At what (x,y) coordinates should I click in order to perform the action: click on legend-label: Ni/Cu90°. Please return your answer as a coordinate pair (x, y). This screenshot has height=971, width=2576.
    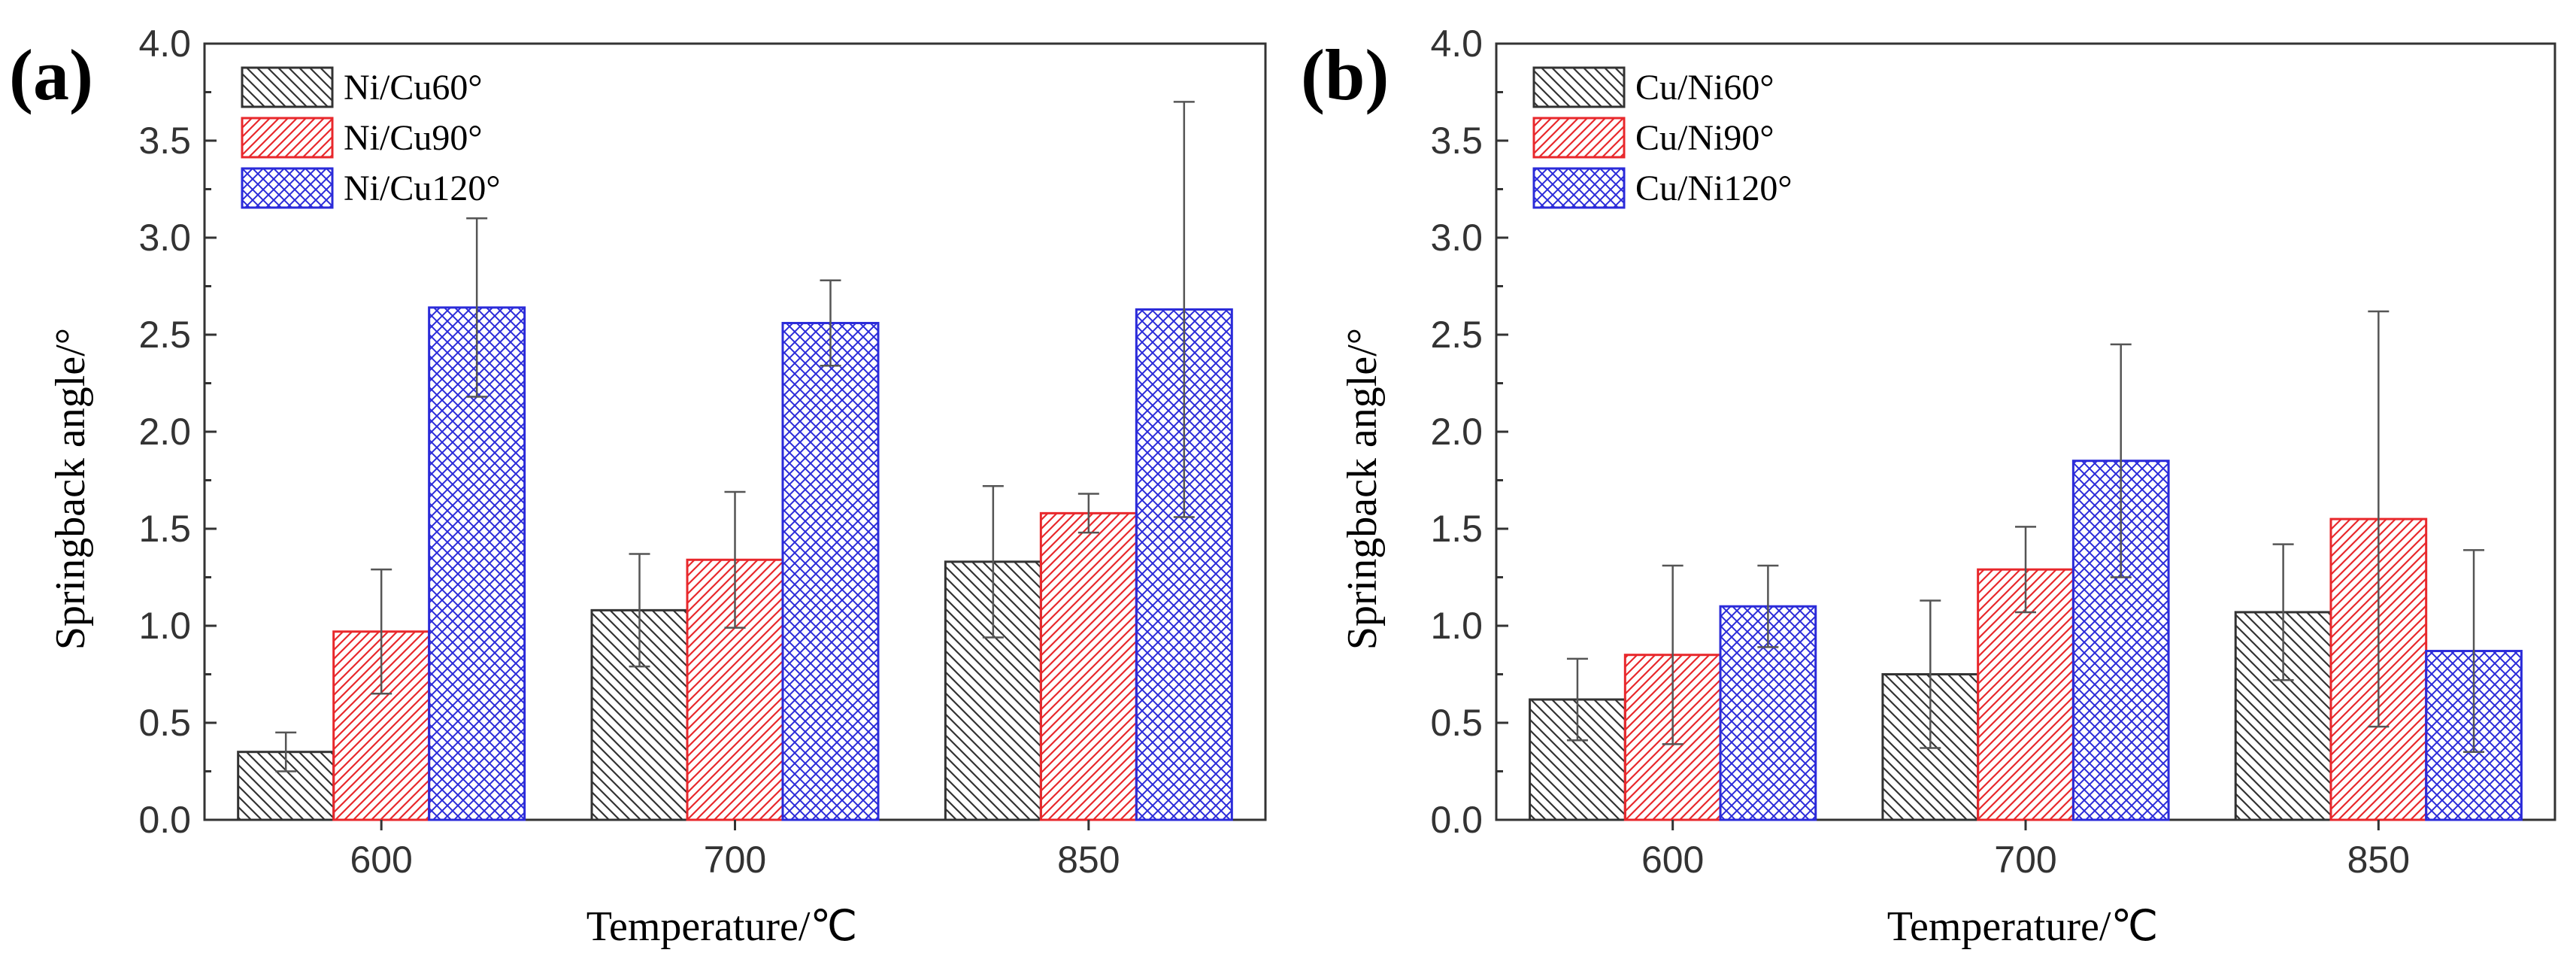
    Looking at the image, I should click on (413, 138).